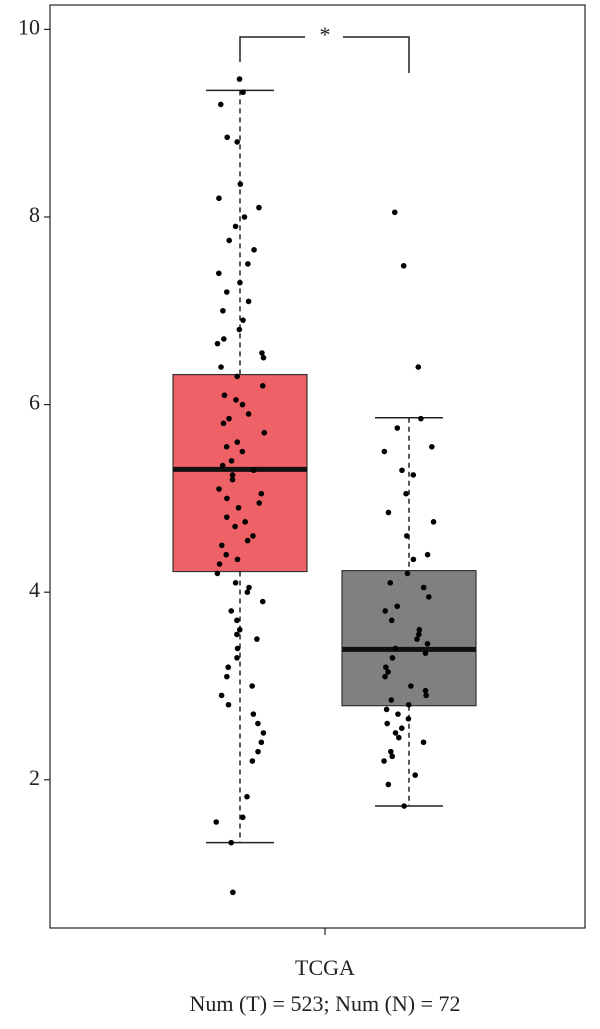 This screenshot has height=1029, width=600. What do you see at coordinates (34, 402) in the screenshot?
I see `y-tick-label: 6` at bounding box center [34, 402].